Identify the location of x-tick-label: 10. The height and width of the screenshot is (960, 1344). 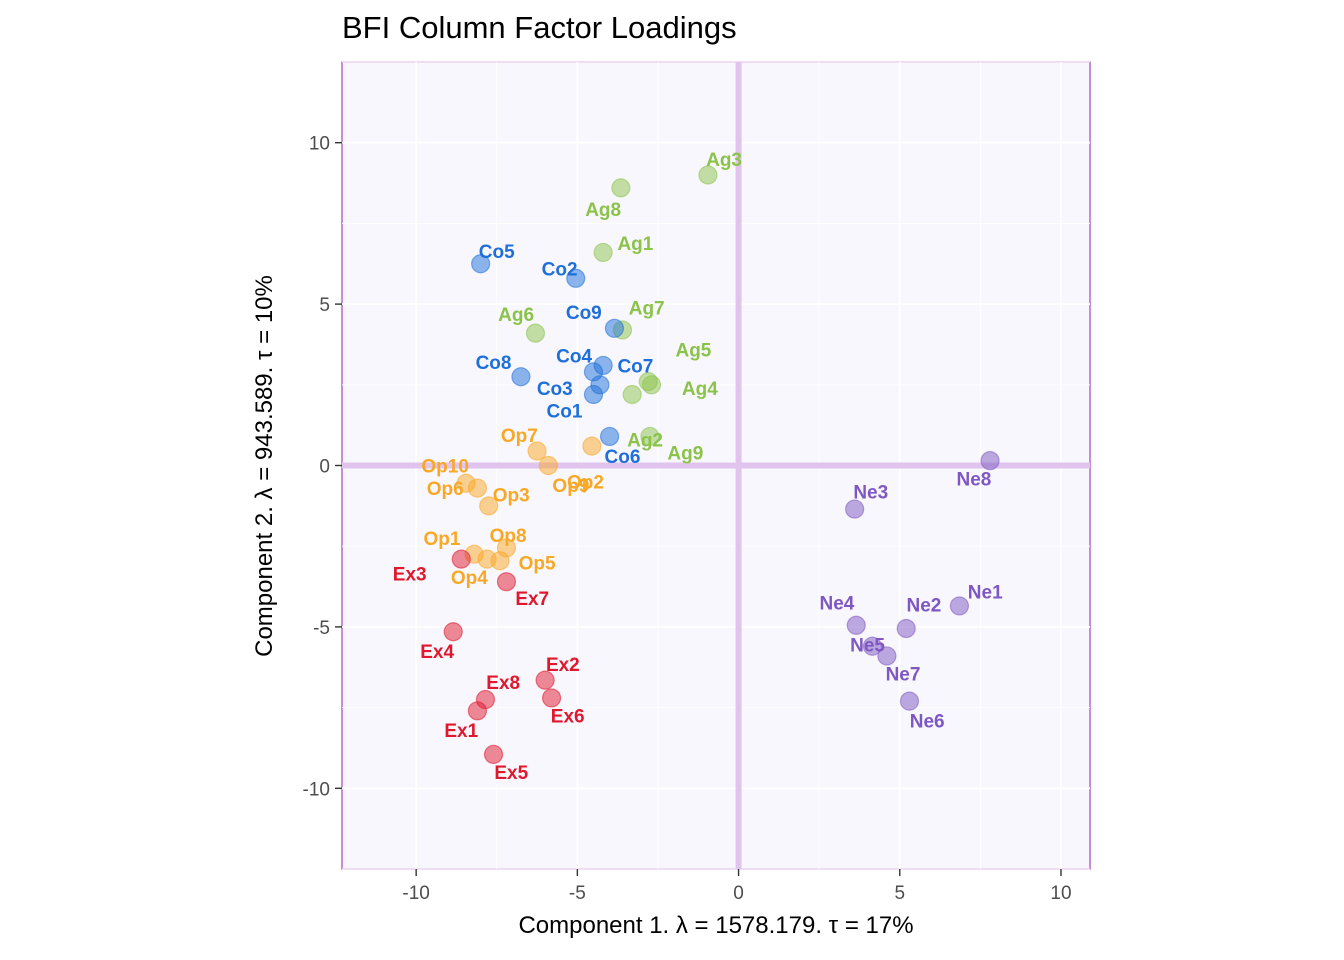
(1060, 893).